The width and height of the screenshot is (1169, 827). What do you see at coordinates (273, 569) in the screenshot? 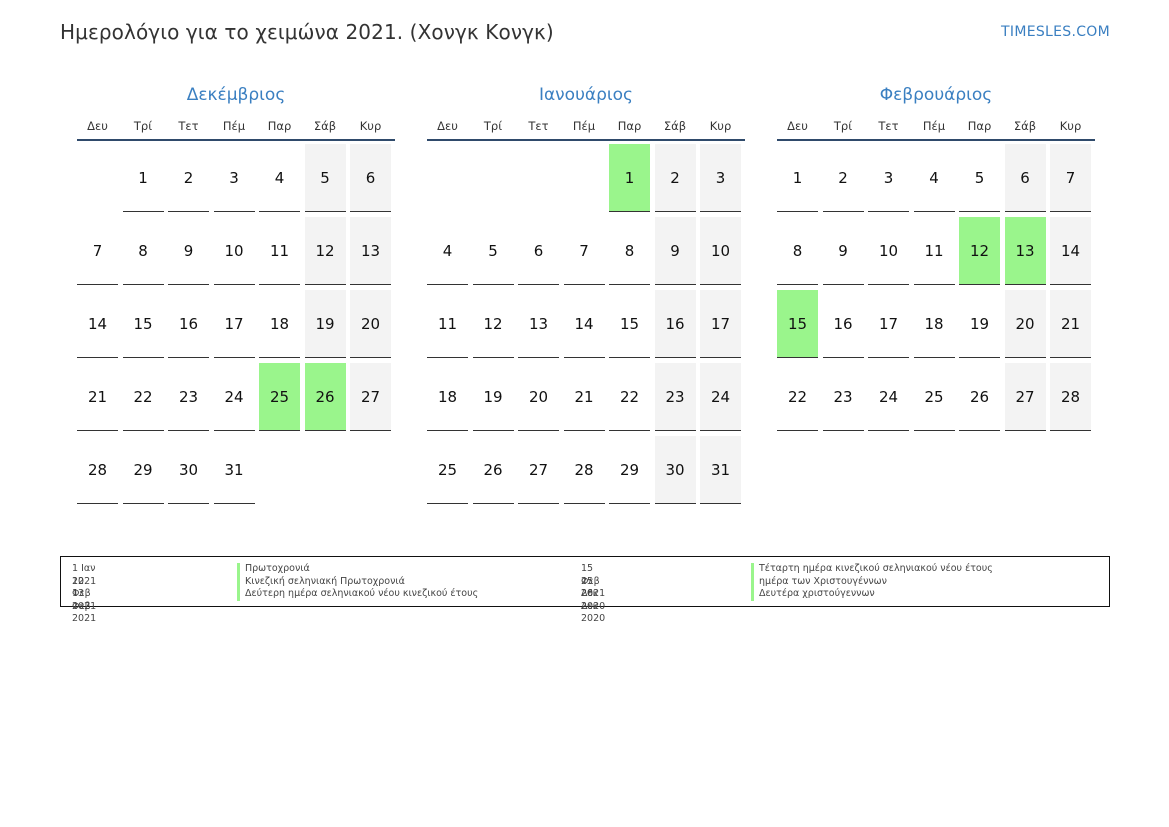
I see `legend-holiday-name: Πρωτοχρονιά` at bounding box center [273, 569].